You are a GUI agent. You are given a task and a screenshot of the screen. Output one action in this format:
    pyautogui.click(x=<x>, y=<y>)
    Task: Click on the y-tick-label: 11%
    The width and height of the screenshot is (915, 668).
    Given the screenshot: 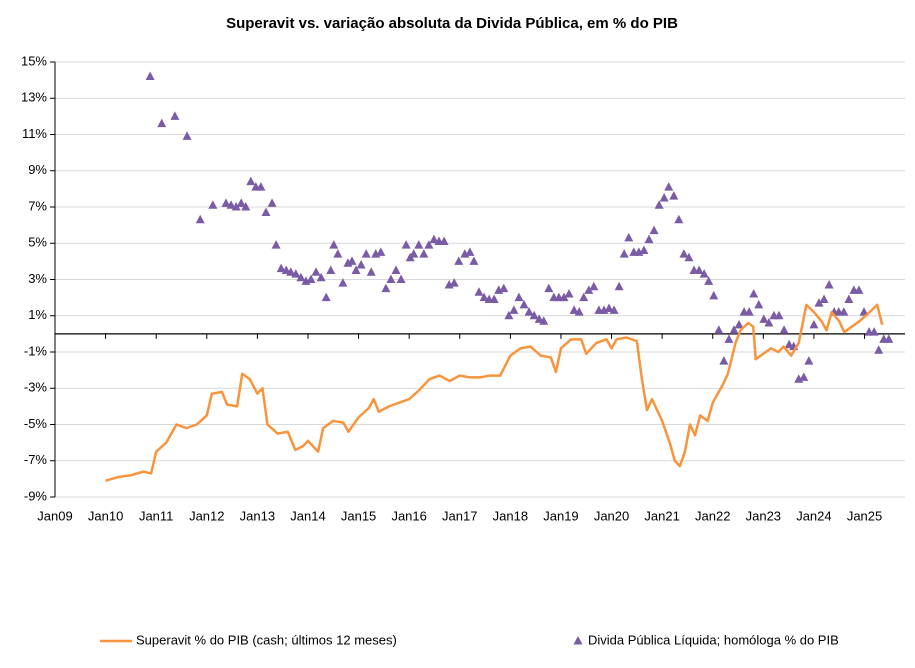 What is the action you would take?
    pyautogui.click(x=34, y=133)
    